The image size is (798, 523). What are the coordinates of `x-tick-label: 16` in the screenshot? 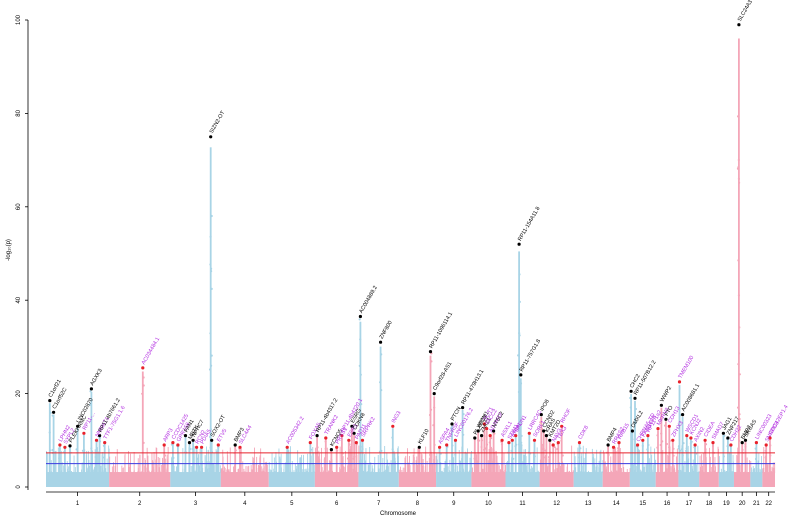 It's located at (667, 504).